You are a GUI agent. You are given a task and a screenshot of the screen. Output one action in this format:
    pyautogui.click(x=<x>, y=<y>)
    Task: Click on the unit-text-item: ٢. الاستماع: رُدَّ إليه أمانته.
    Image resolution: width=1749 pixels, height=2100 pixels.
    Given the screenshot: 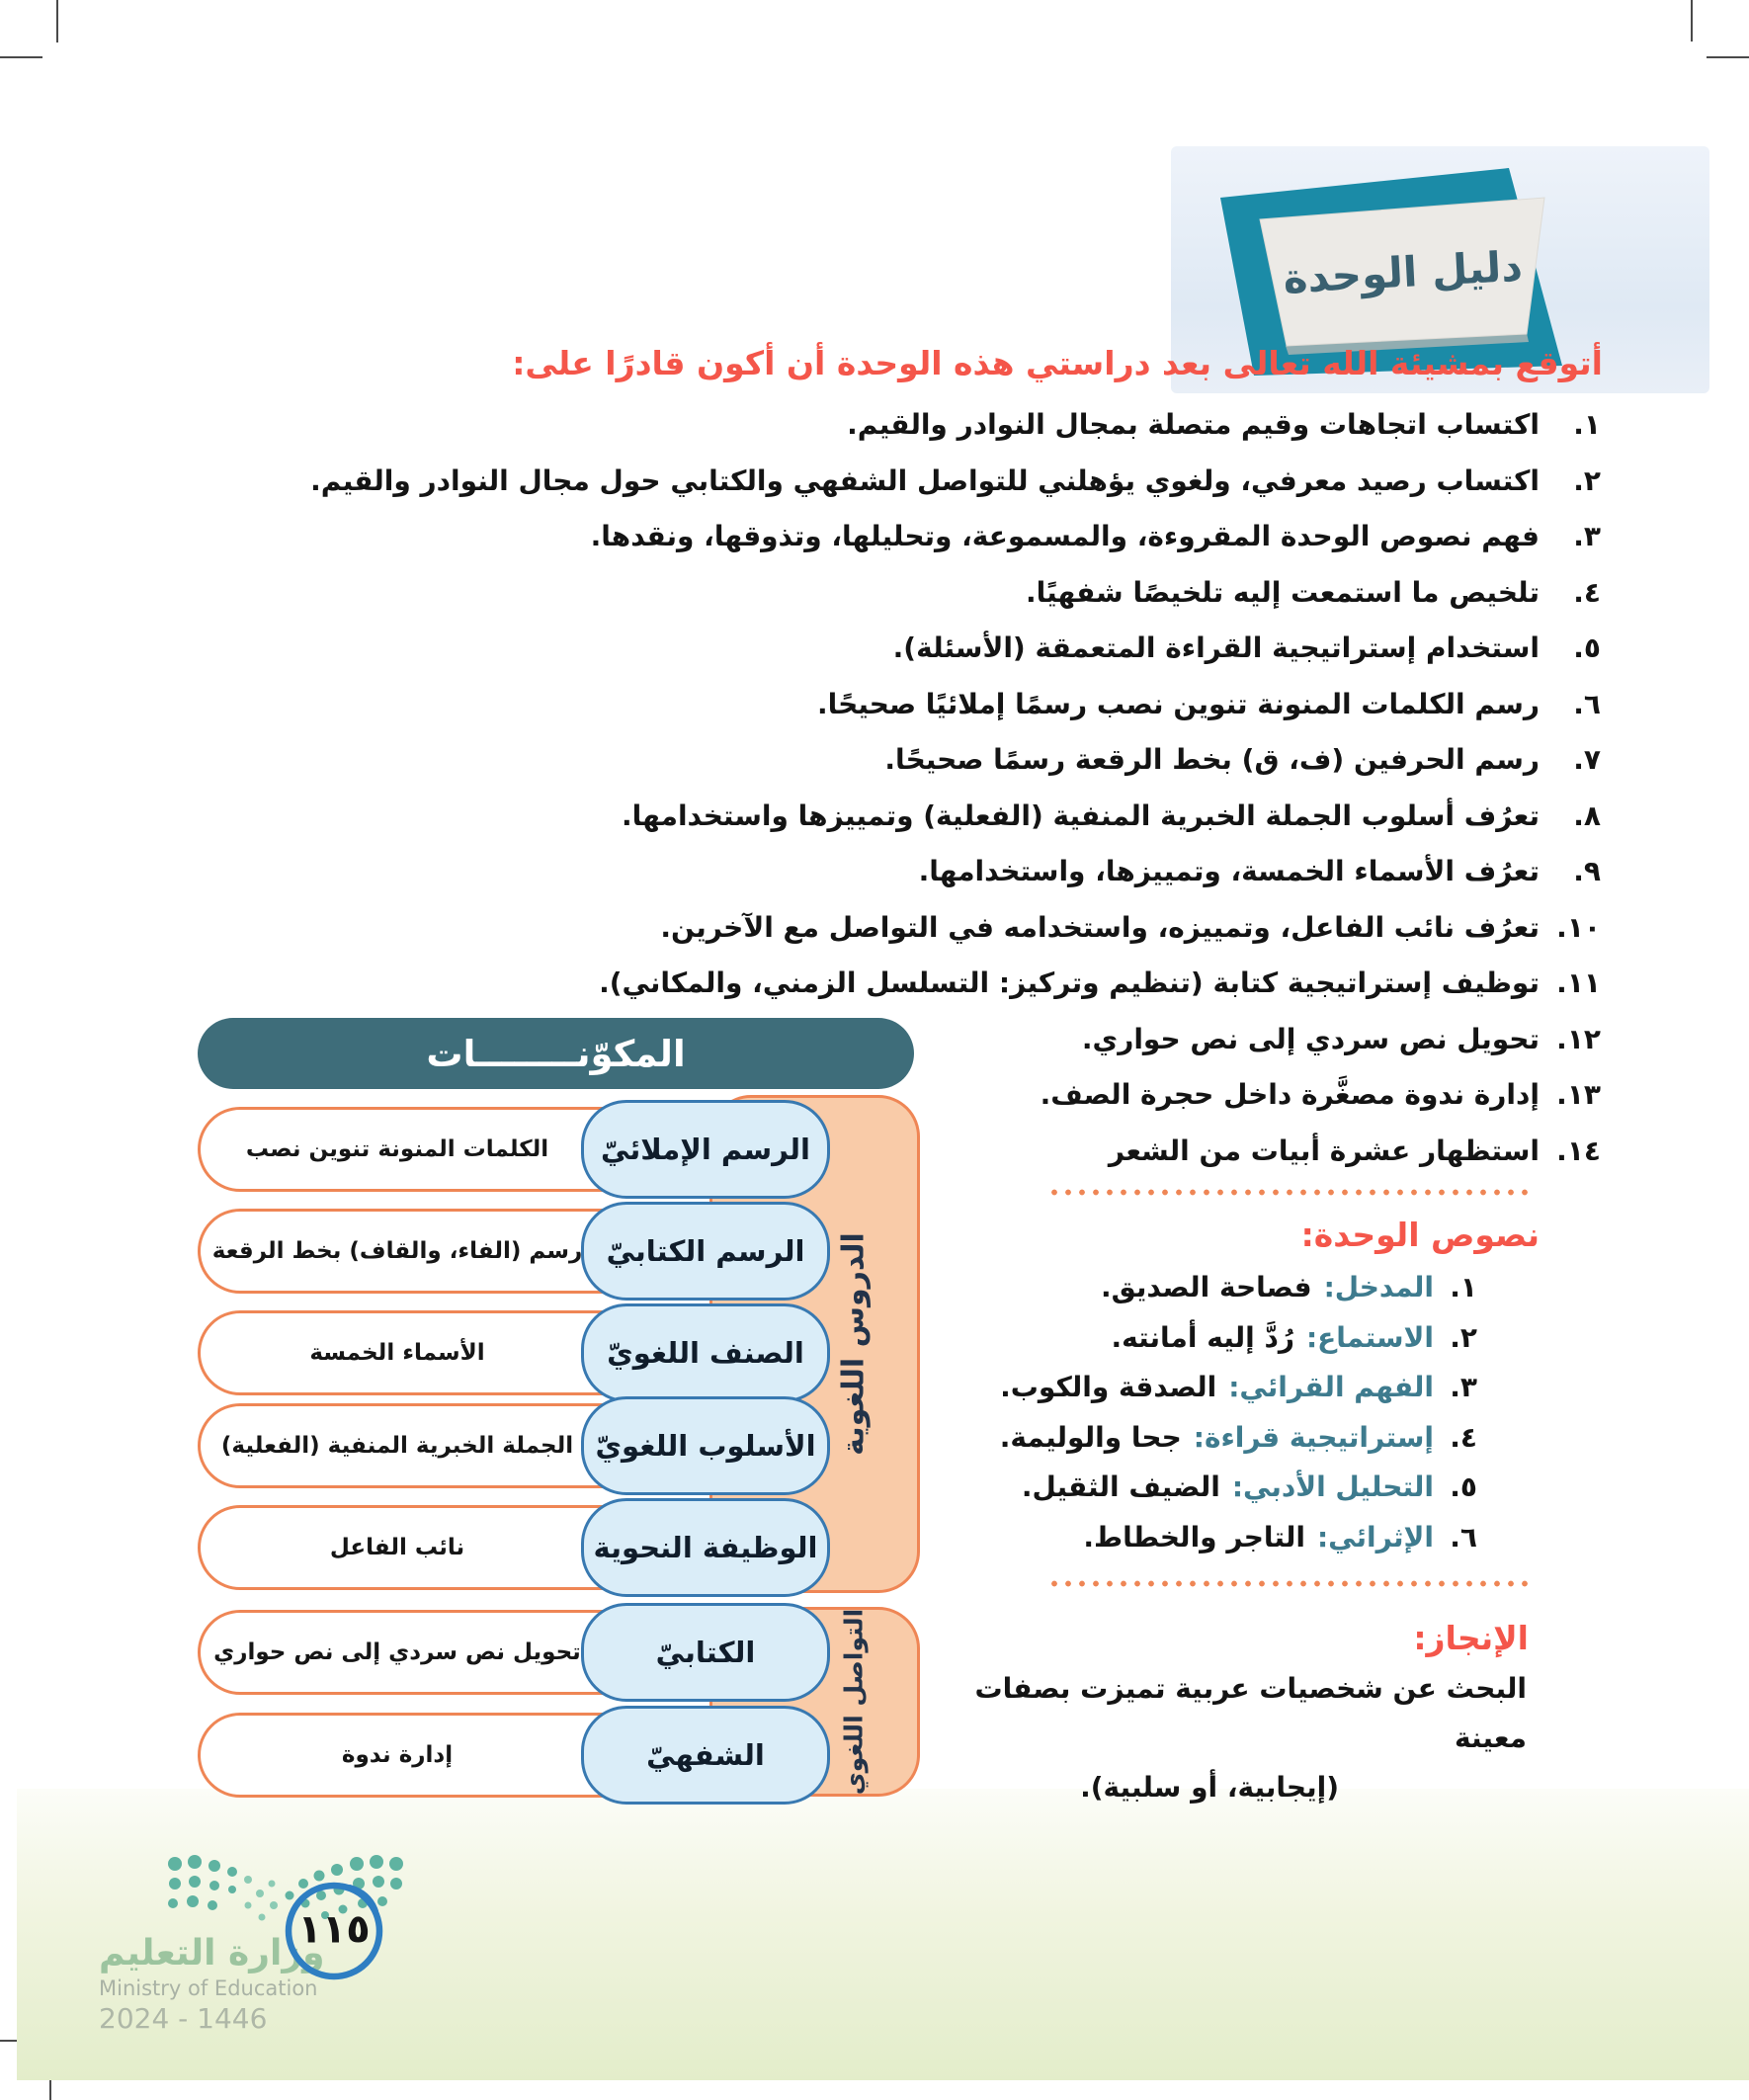 What is the action you would take?
    pyautogui.click(x=1238, y=1338)
    